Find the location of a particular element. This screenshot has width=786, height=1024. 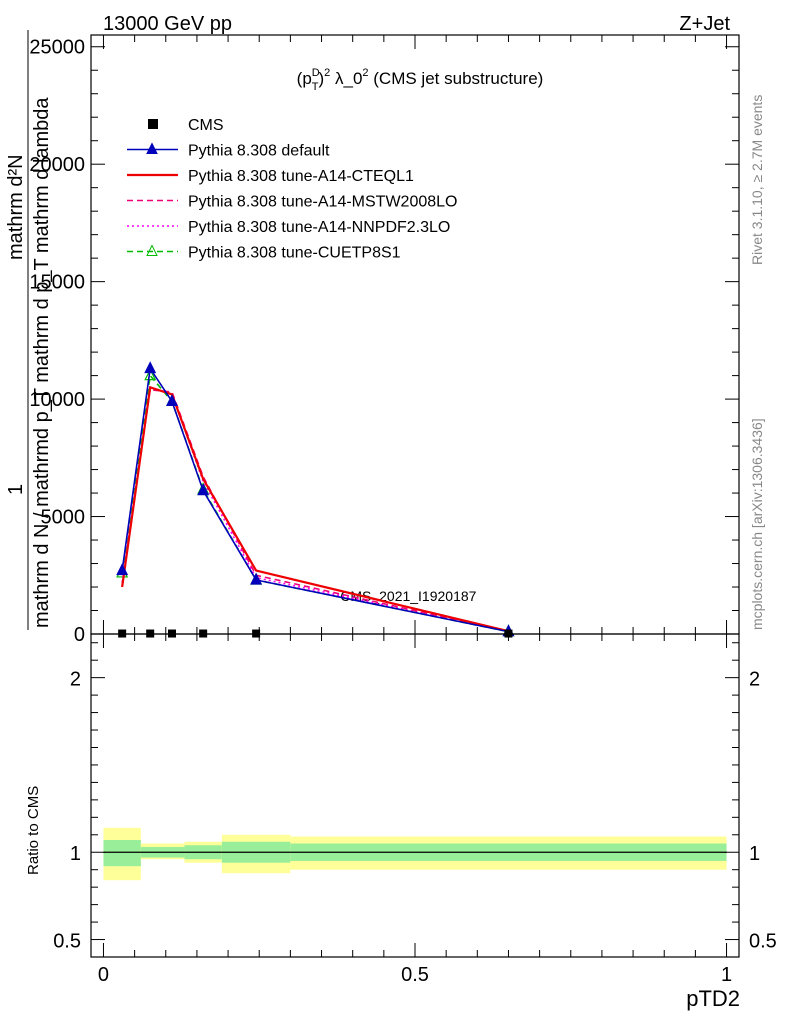

legend-entry: Pythia 8.308 tune-A14-CTEQL1 is located at coordinates (270, 176).